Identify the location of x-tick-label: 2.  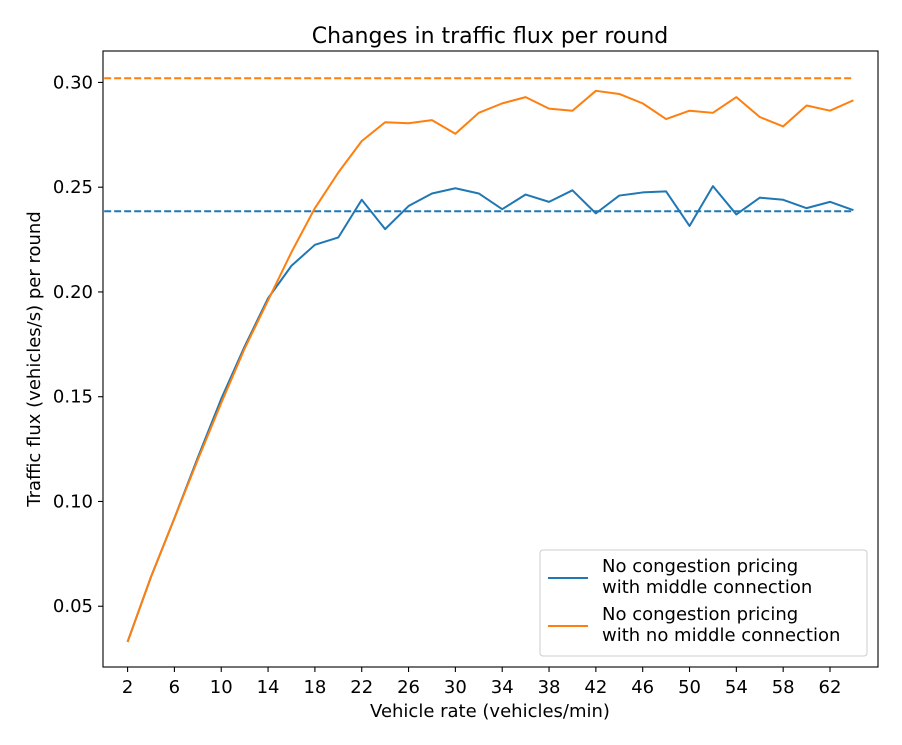
(127, 687).